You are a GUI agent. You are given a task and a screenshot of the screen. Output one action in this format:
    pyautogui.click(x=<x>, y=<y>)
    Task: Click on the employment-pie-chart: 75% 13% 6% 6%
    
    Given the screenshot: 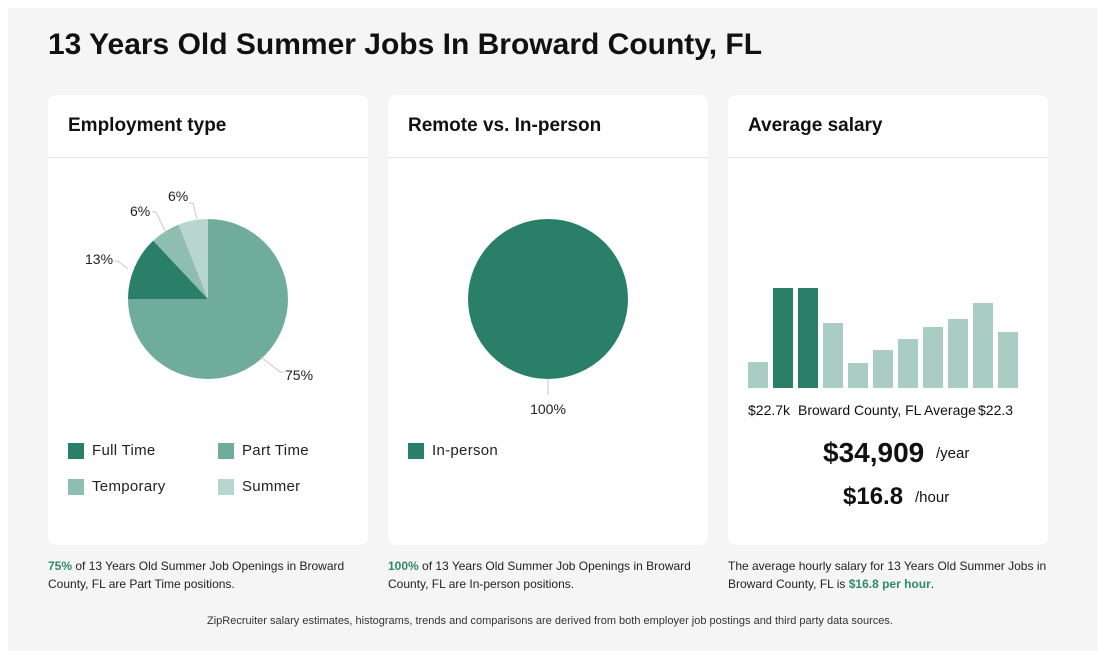 What is the action you would take?
    pyautogui.click(x=199, y=285)
    